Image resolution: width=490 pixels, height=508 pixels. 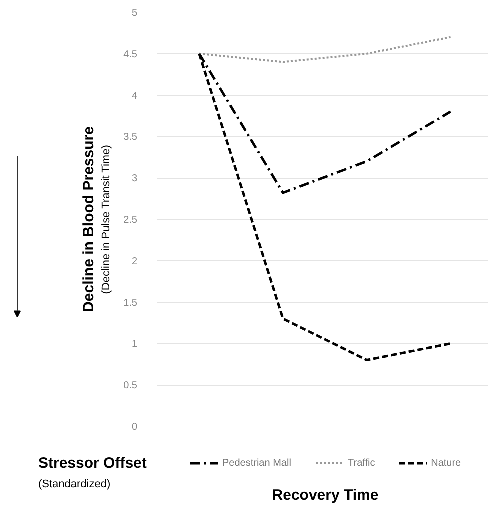 I want to click on y-tick-label: 3.5, so click(x=131, y=138).